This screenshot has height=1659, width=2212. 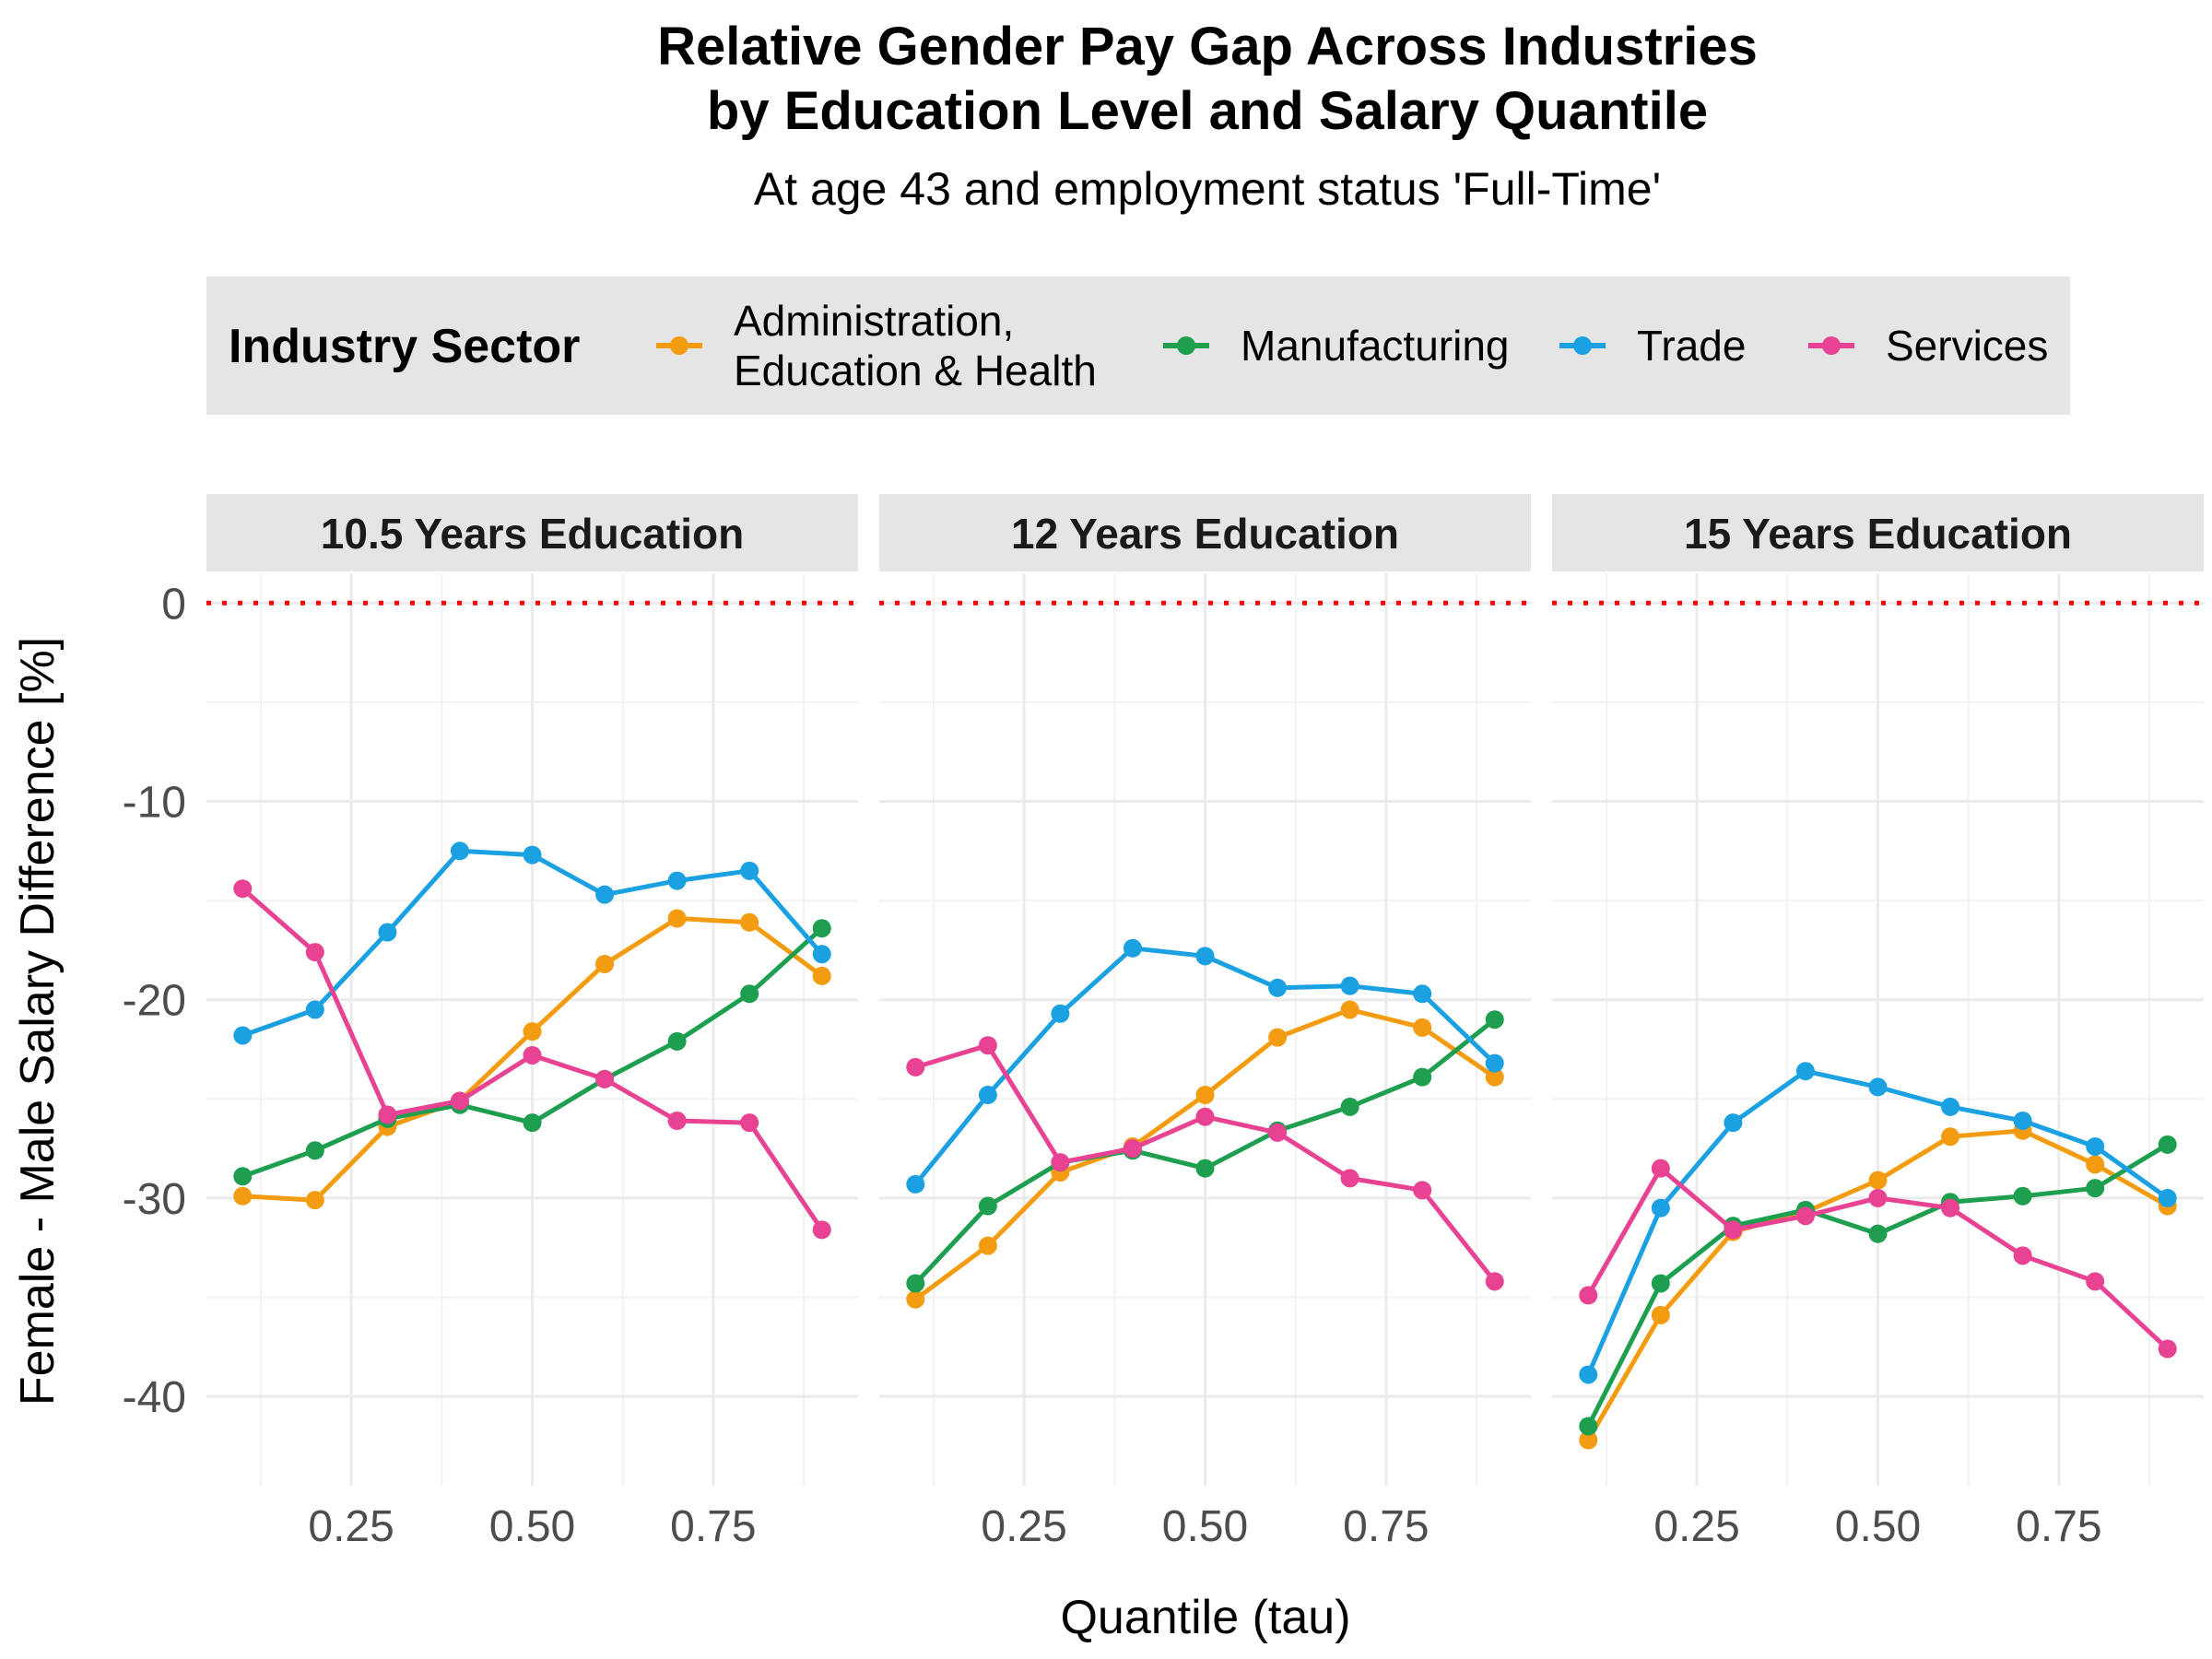 What do you see at coordinates (154, 1397) in the screenshot?
I see `y-tick-label: -40` at bounding box center [154, 1397].